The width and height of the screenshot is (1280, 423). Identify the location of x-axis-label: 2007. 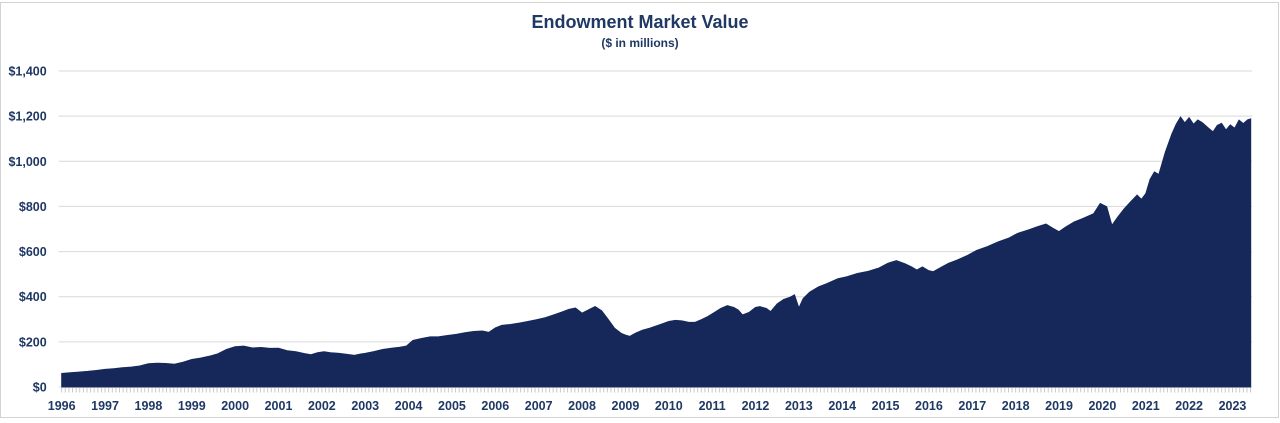
(539, 406).